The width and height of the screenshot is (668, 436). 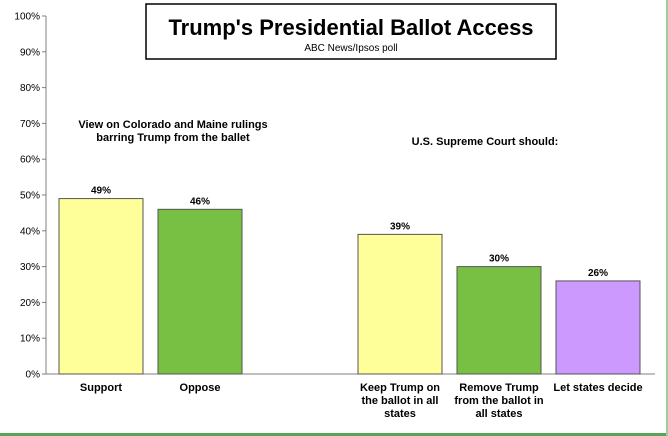 What do you see at coordinates (30, 52) in the screenshot?
I see `y-tick-label: 90%` at bounding box center [30, 52].